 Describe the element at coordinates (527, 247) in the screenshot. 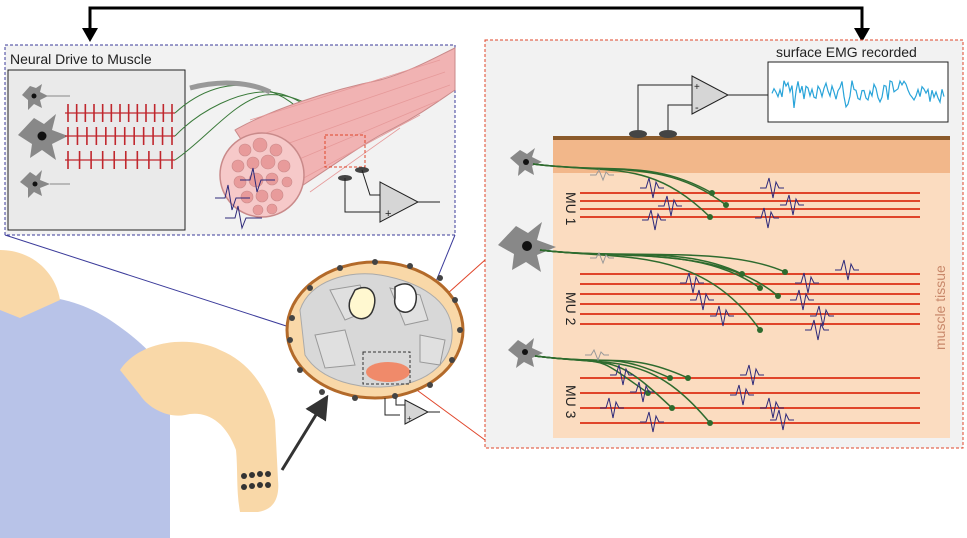

I see `mu2-neuron` at that location.